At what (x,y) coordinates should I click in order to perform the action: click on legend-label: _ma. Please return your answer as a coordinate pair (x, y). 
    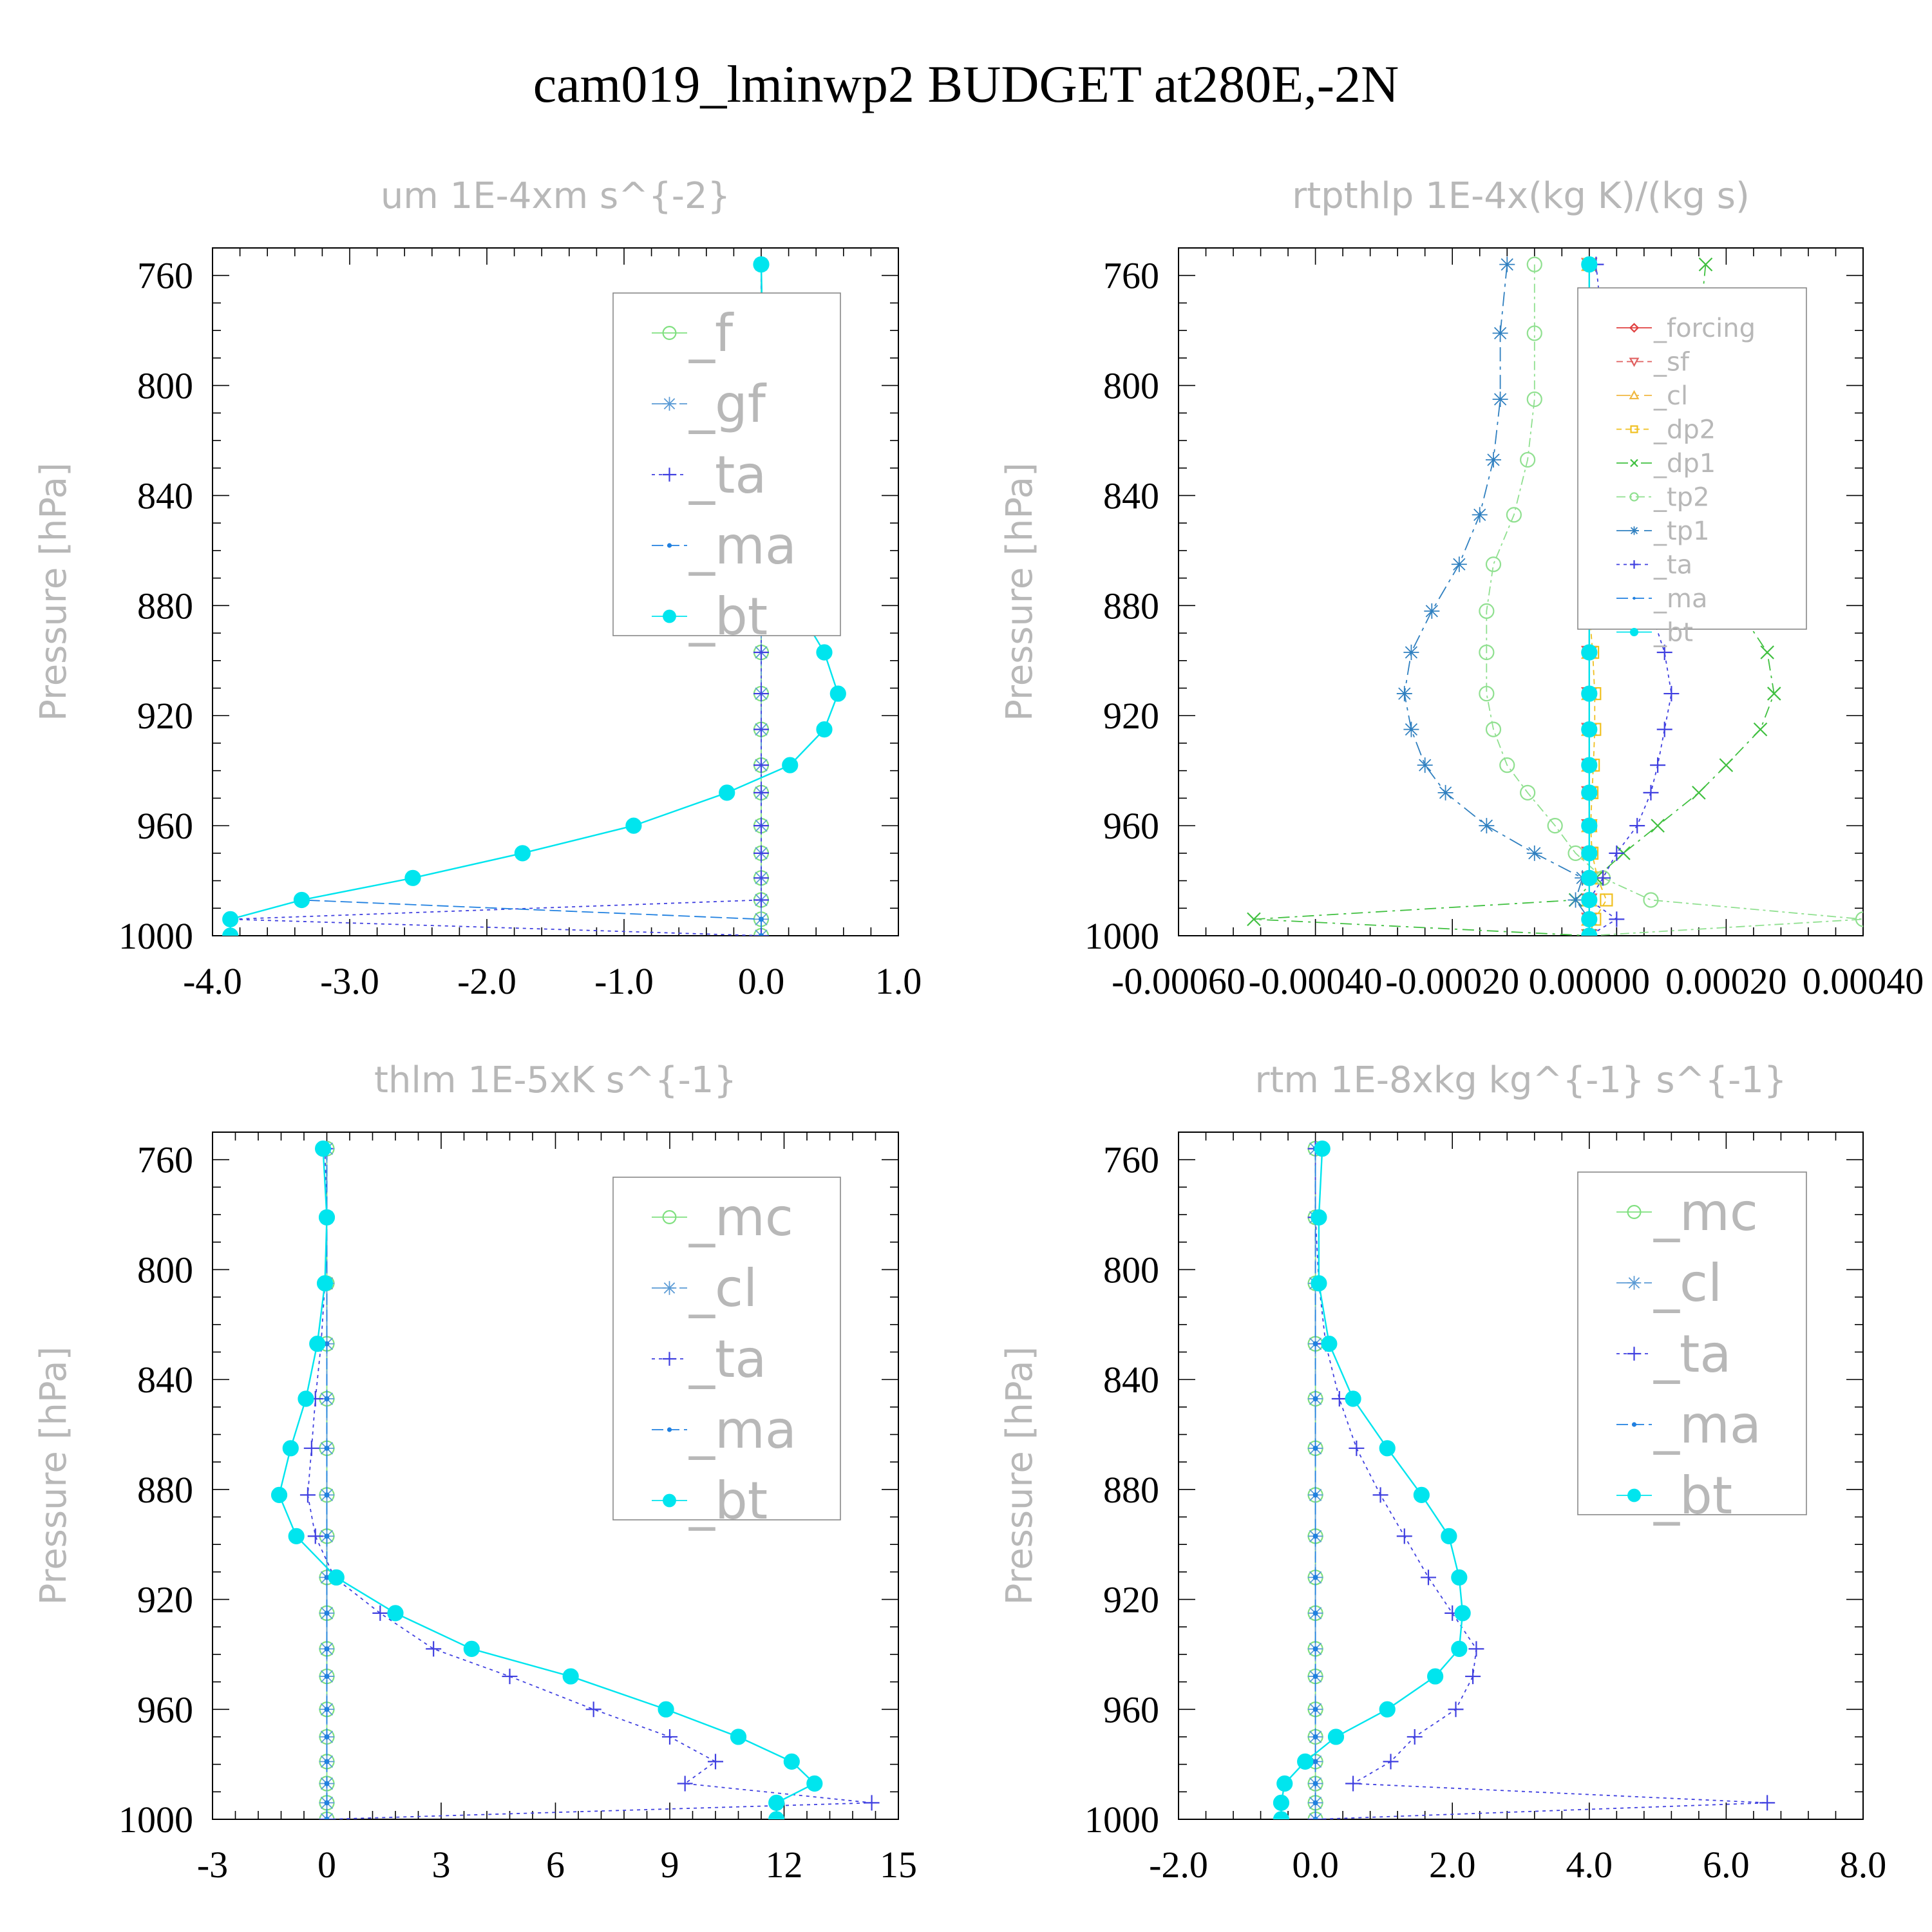
    Looking at the image, I should click on (743, 1430).